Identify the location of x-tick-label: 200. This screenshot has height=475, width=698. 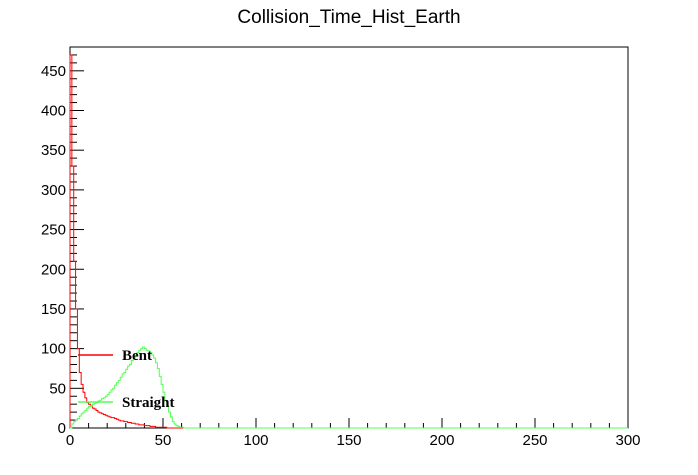
(441, 440).